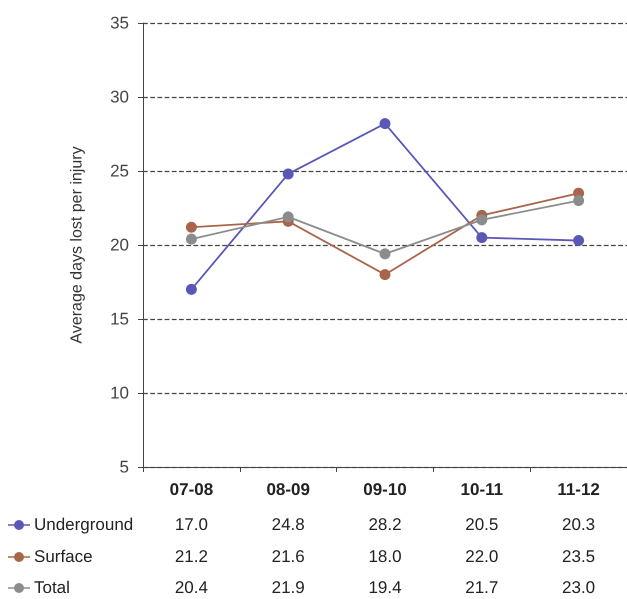  I want to click on data-label: 22.0, so click(481, 557).